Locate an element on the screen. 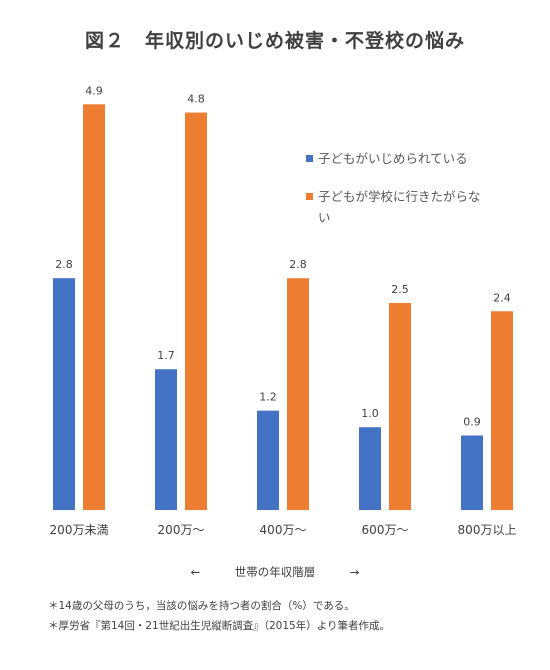  value-label-school-refusal-3: 2.5 is located at coordinates (400, 289).